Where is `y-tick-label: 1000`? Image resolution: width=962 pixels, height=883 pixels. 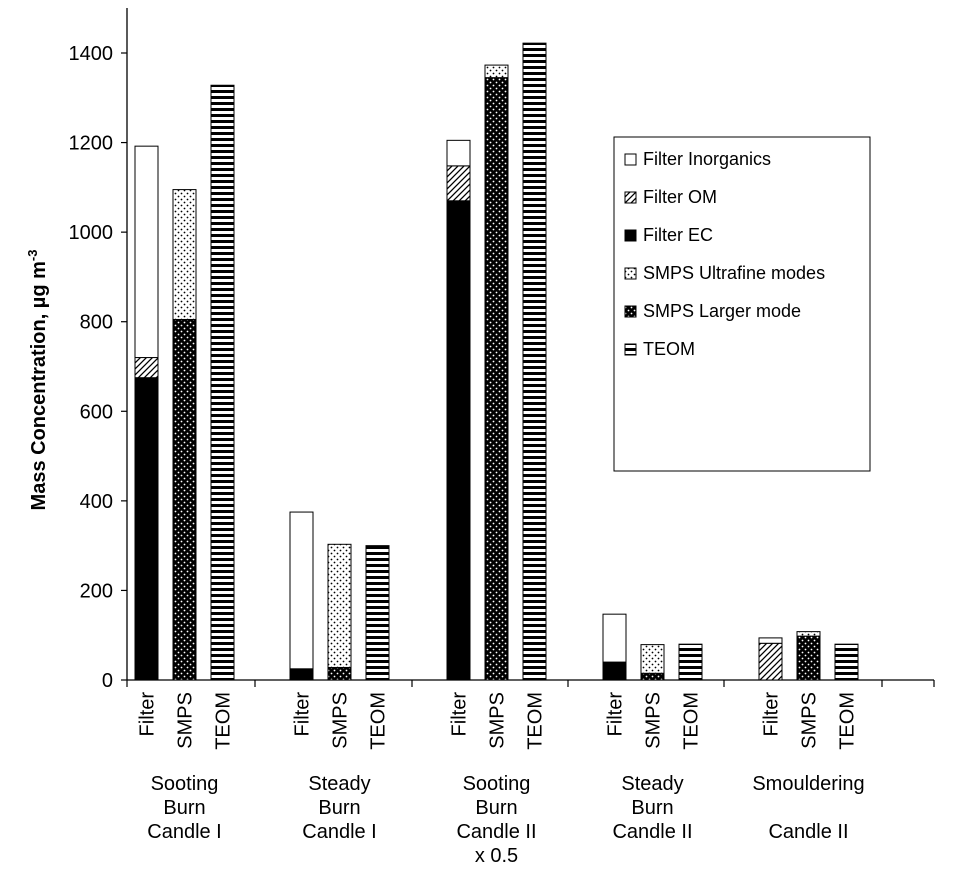
y-tick-label: 1000 is located at coordinates (91, 233).